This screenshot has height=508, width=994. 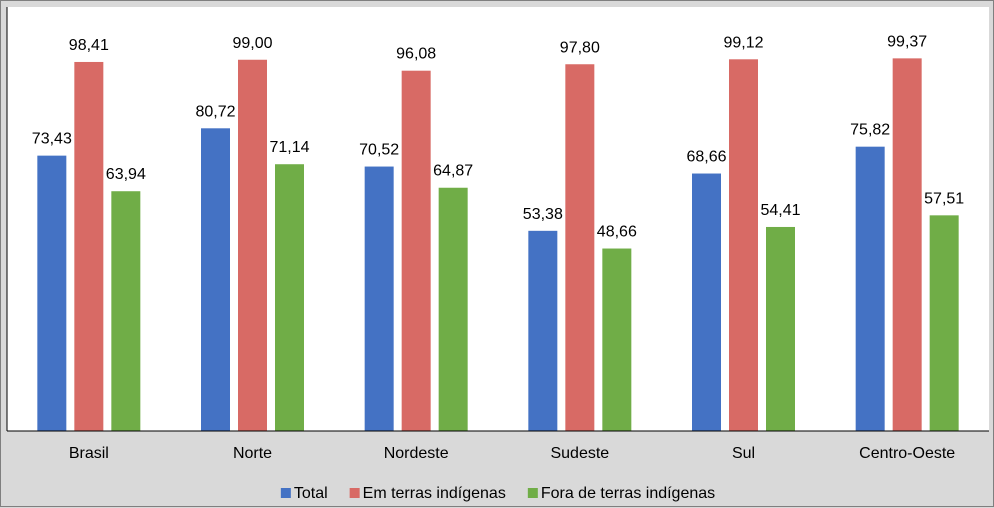 I want to click on value-label-fora-de-terras-indigenas-sul: 54,41, so click(x=780, y=210).